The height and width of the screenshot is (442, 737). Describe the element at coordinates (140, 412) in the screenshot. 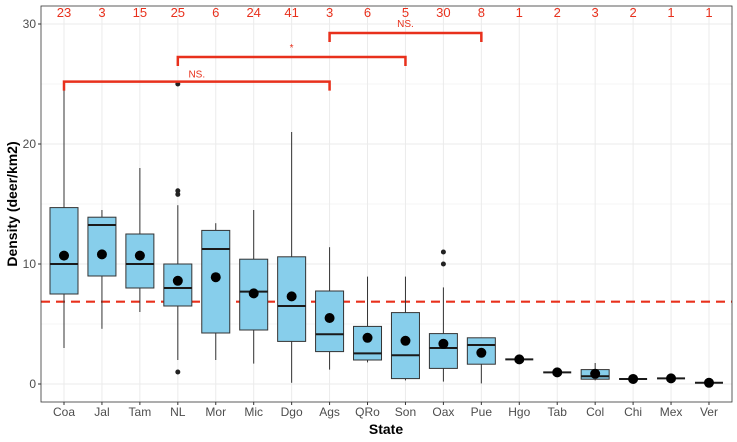

I see `x-tick-label: Tam` at that location.